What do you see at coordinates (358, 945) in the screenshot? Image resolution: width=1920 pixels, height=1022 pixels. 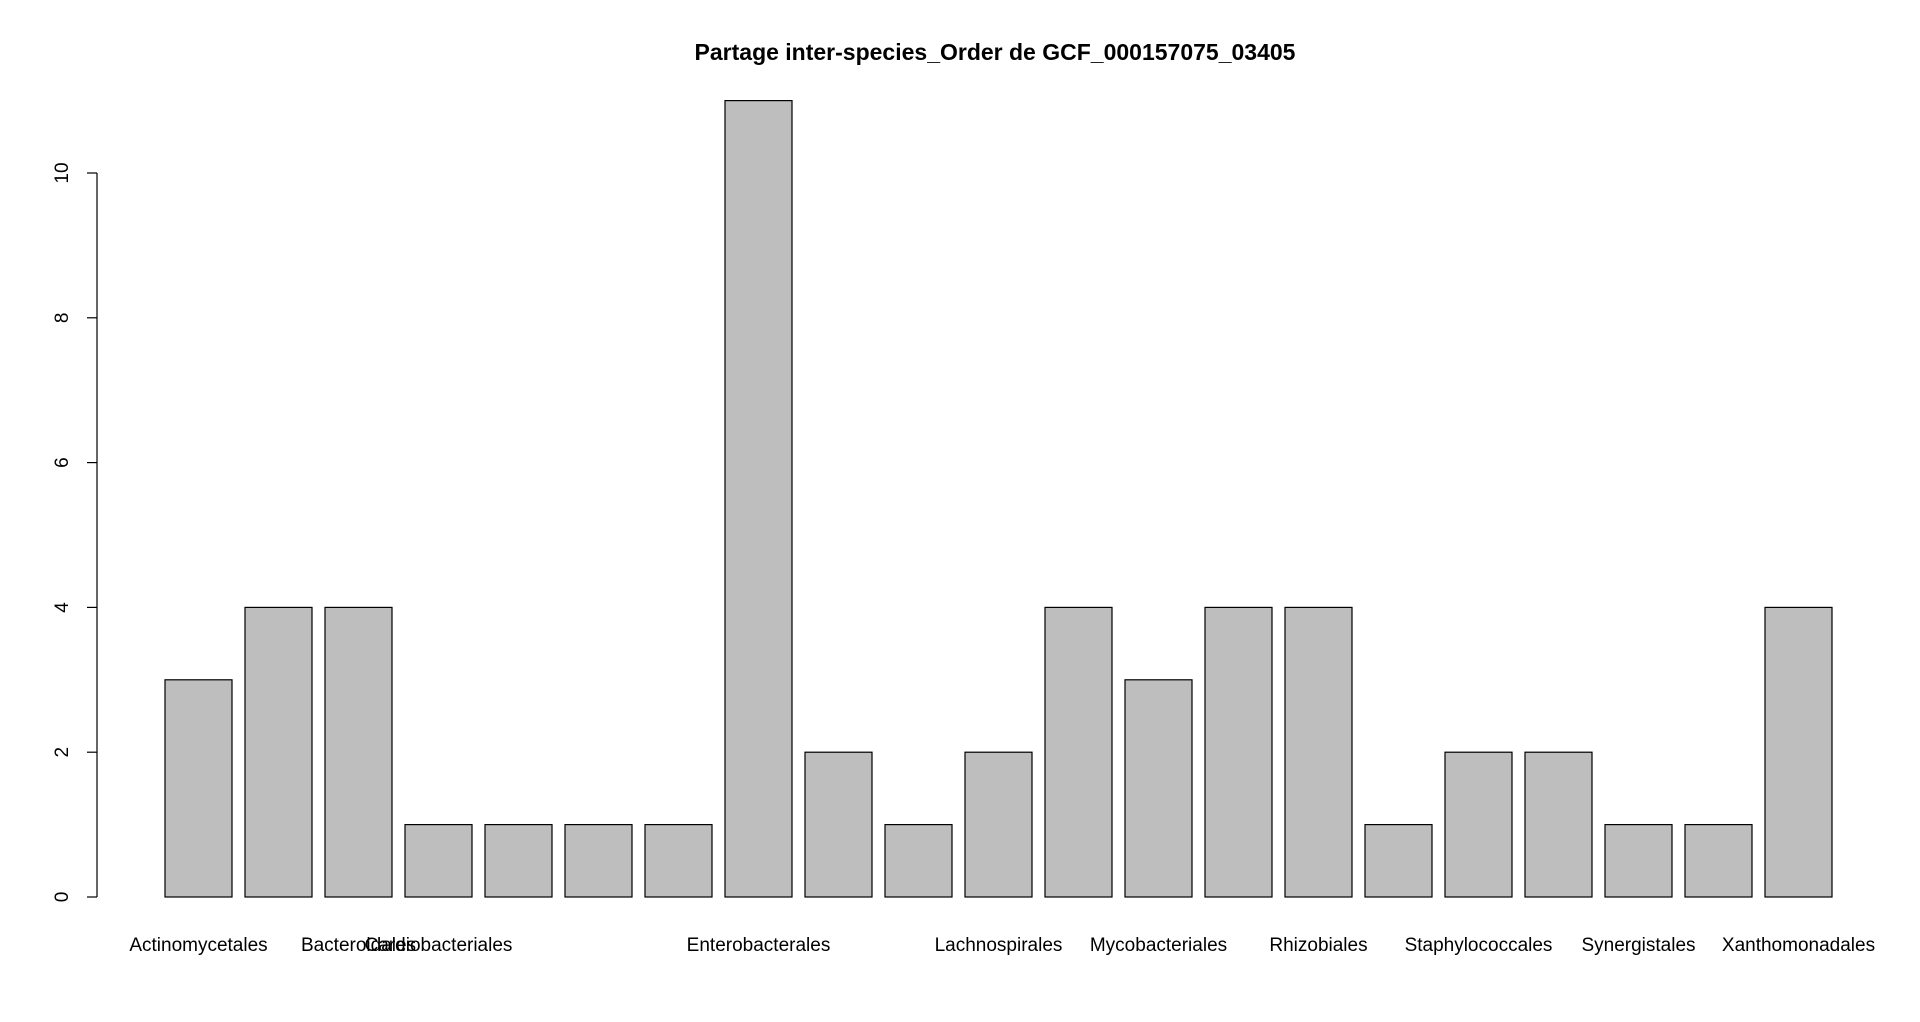 I see `x-category-label: Bacteroidales` at bounding box center [358, 945].